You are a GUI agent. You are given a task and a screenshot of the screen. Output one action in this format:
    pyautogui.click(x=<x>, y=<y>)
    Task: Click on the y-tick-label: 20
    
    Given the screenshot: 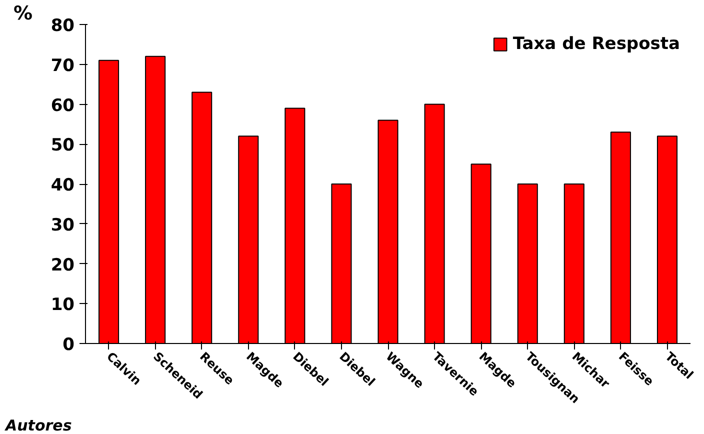 What is the action you would take?
    pyautogui.click(x=62, y=265)
    